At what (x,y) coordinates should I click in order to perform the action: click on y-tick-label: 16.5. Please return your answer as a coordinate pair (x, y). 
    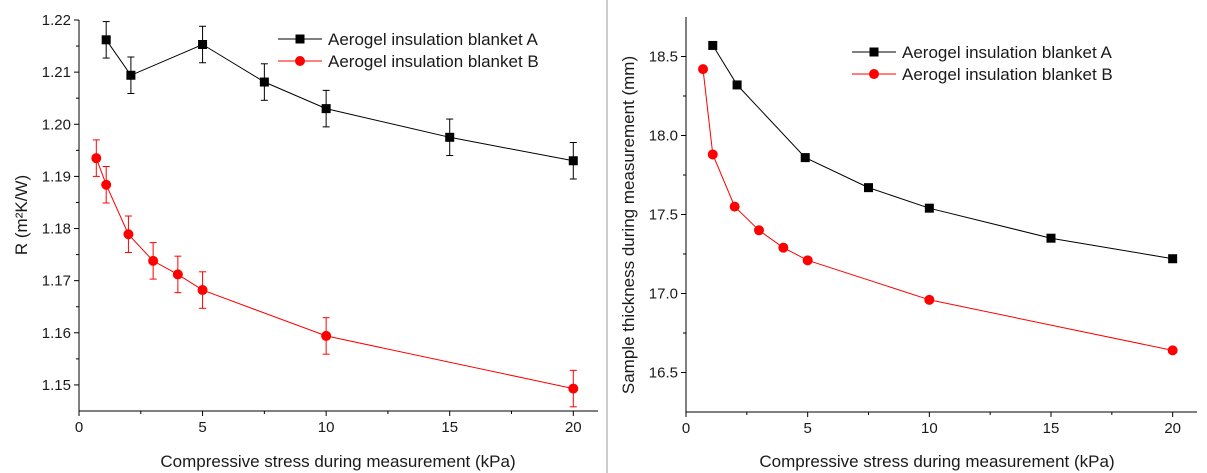
    Looking at the image, I should click on (663, 373).